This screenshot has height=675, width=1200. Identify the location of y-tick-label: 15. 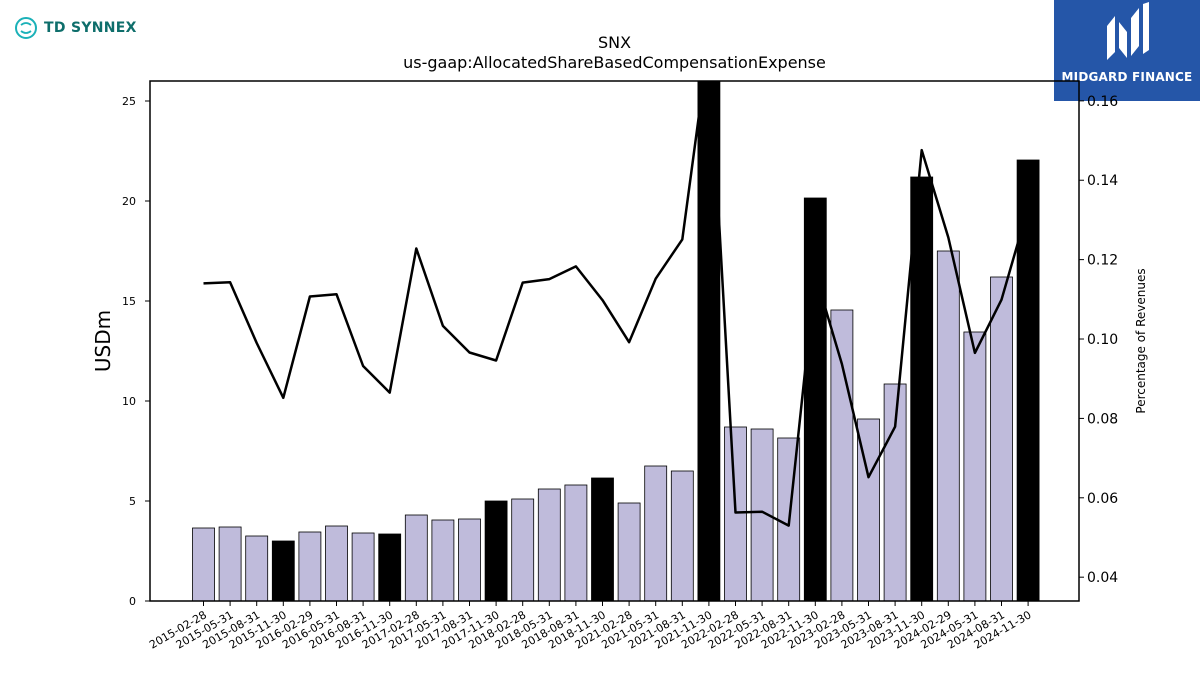
(129, 301).